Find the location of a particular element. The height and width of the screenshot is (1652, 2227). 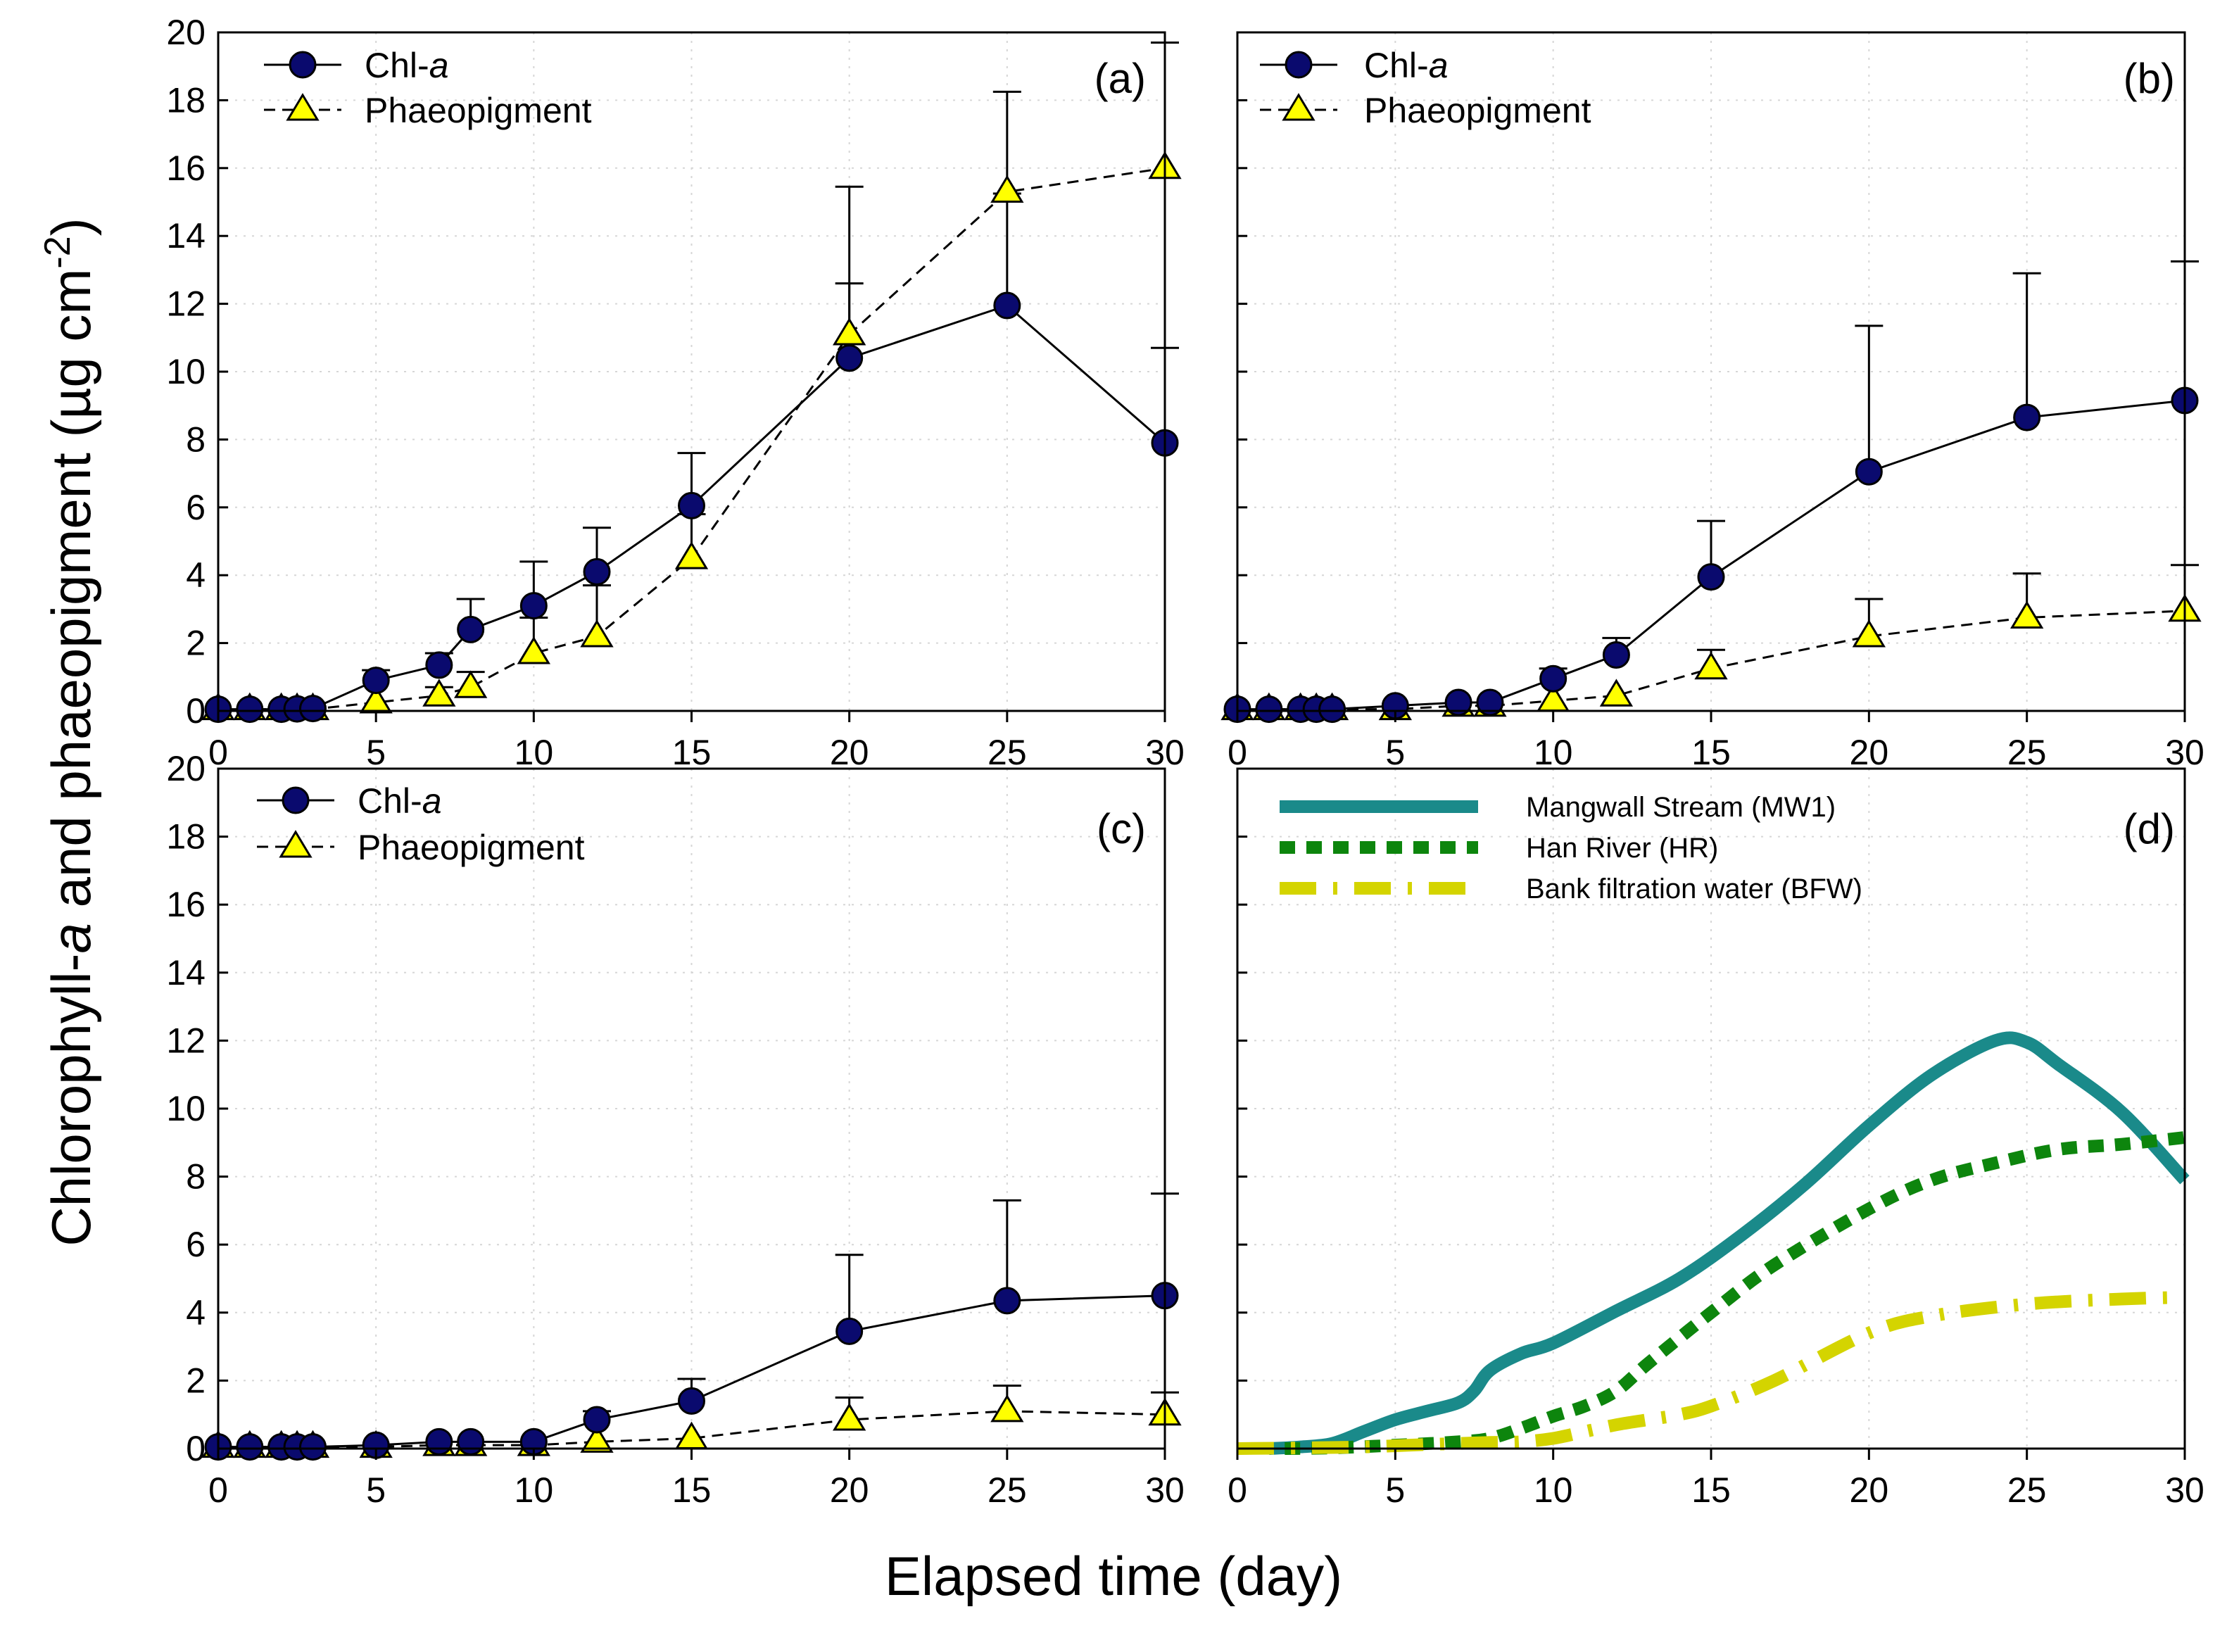

y-tick-label: 14 is located at coordinates (186, 972).